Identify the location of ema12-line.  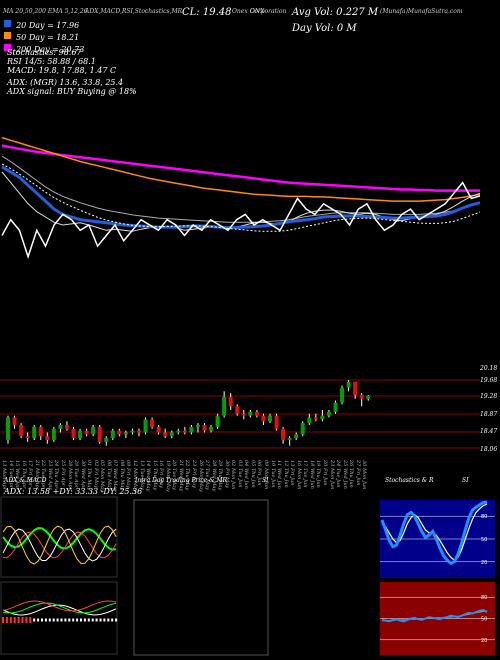
(241, 189).